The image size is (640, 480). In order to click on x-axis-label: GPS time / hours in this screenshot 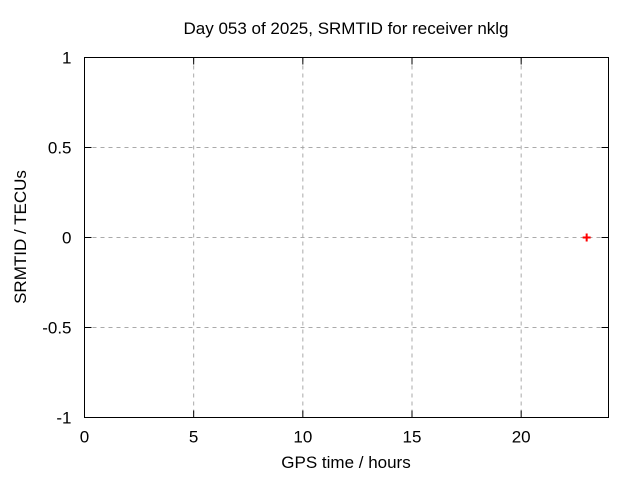, I will do `click(345, 462)`.